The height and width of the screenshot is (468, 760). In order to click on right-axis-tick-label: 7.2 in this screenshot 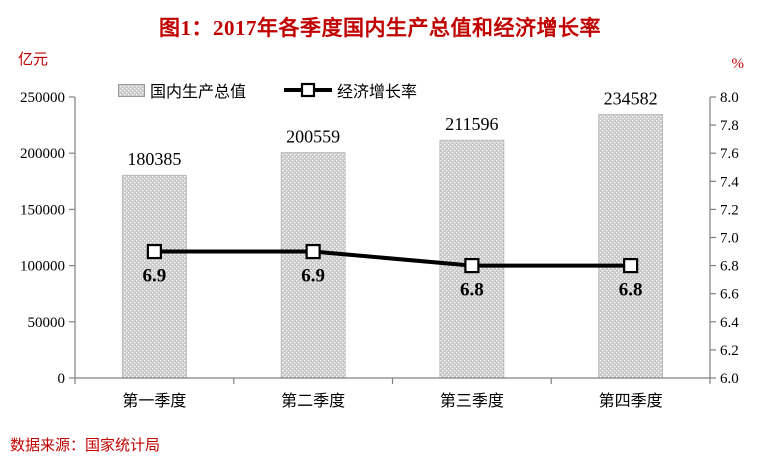, I will do `click(729, 210)`.